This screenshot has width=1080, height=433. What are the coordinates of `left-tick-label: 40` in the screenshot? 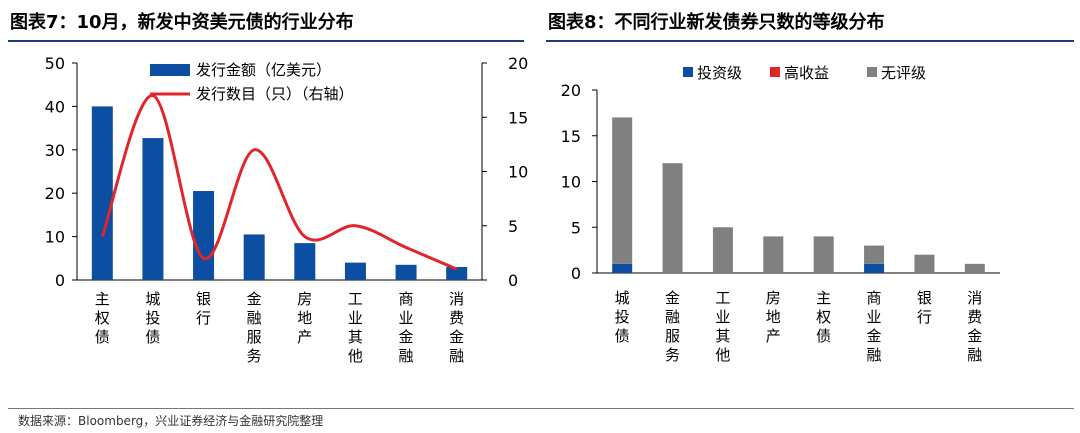 It's located at (55, 106).